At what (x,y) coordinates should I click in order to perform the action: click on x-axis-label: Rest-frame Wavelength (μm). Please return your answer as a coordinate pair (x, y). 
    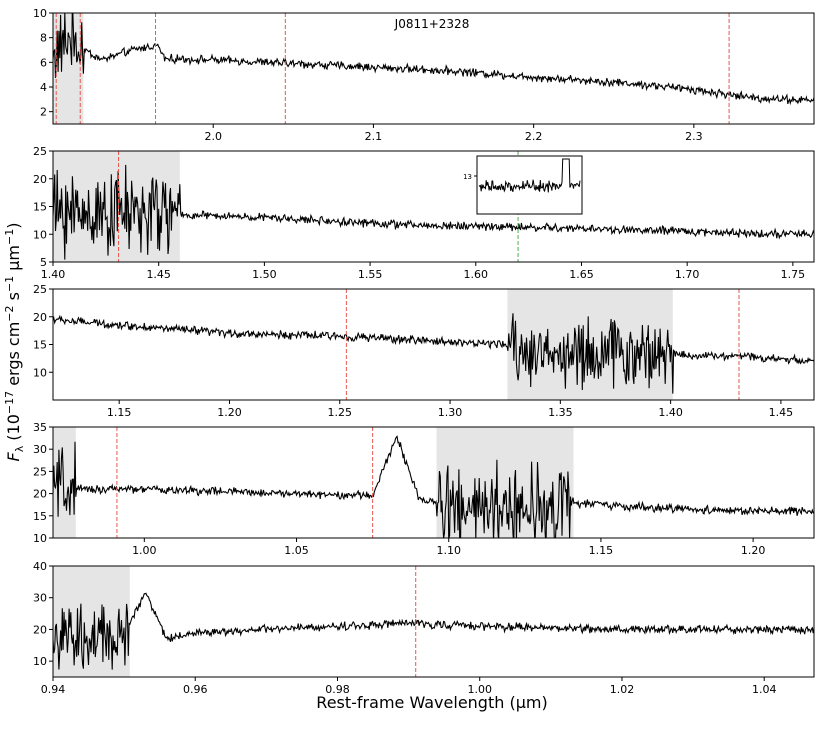
    Looking at the image, I should click on (431, 702).